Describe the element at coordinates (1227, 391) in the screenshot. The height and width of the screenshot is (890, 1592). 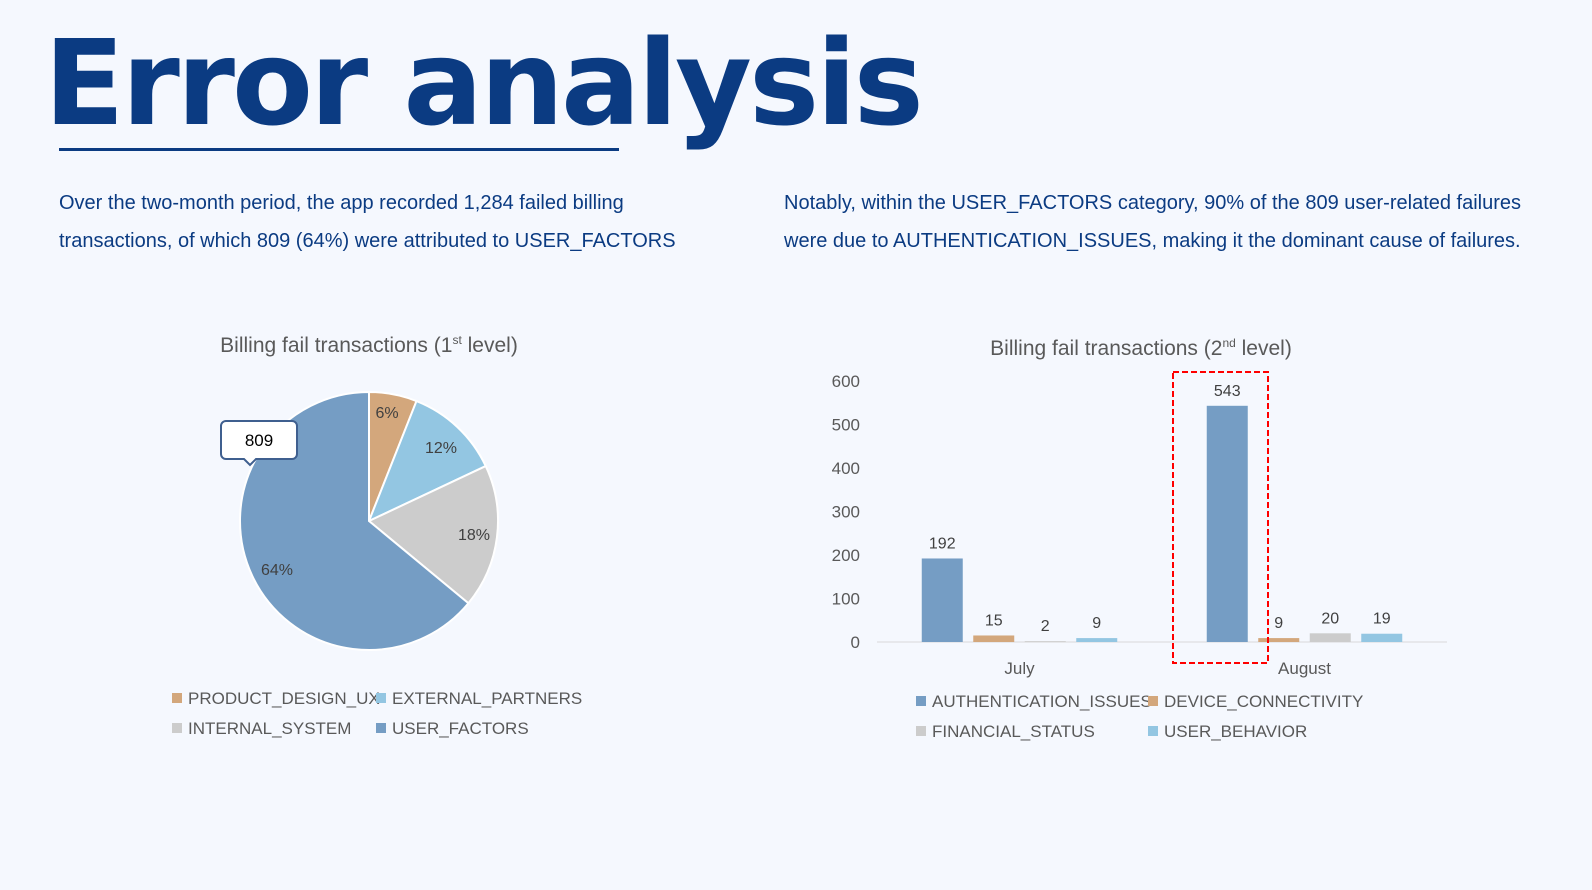
I see `bar-label-august-authentication-issues: 543` at that location.